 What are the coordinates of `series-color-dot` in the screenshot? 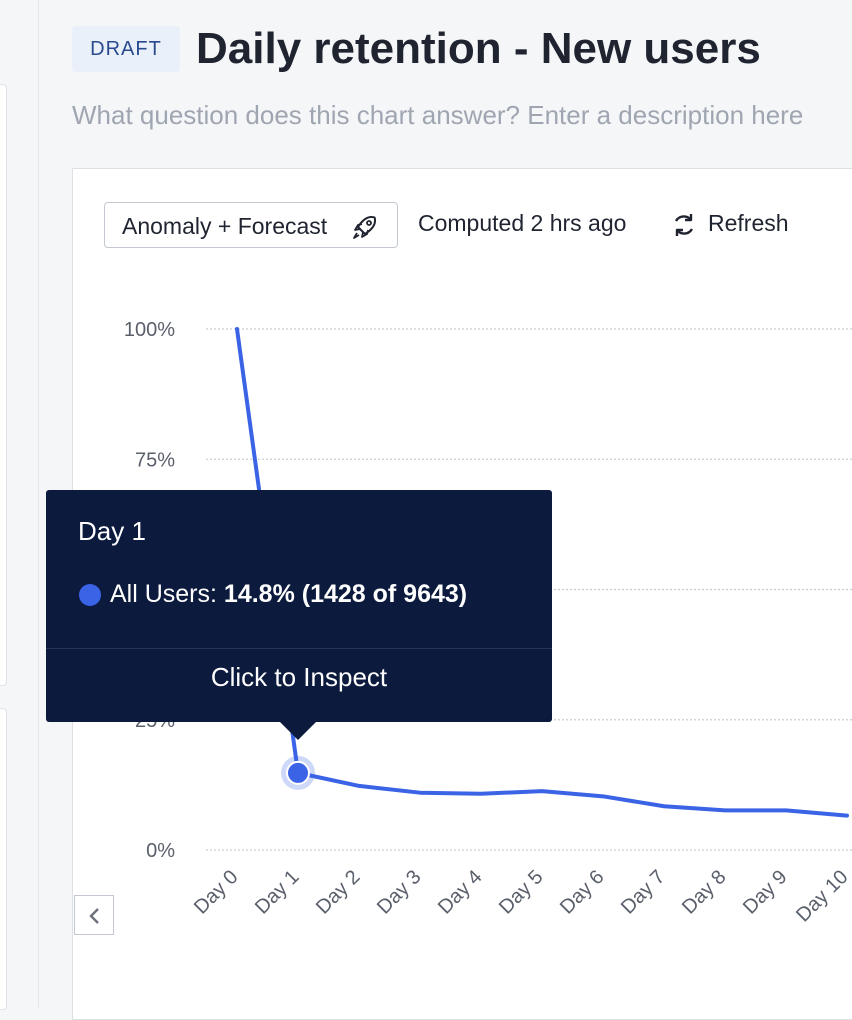 It's located at (90, 595).